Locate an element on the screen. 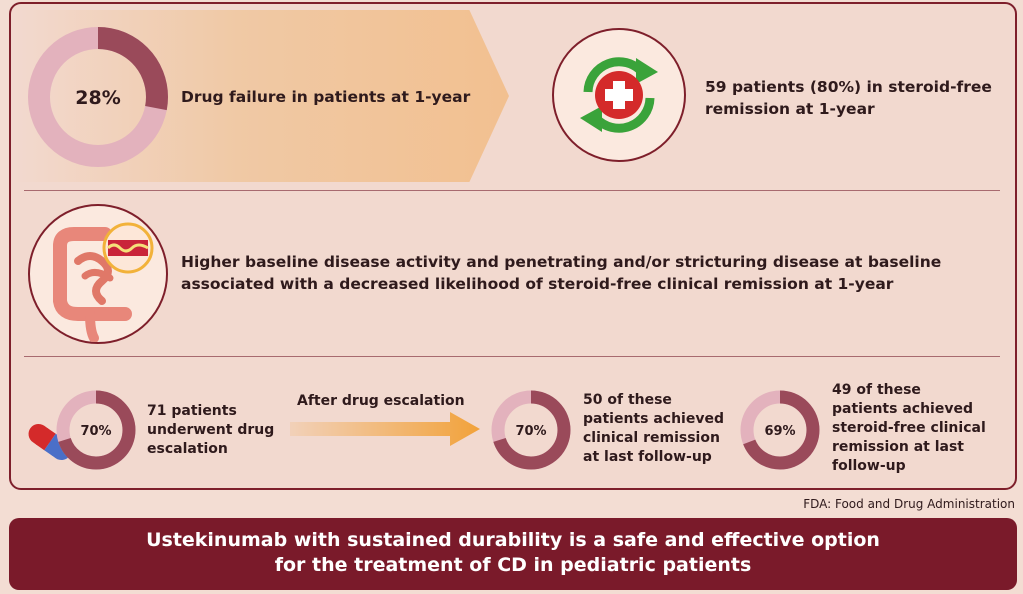 This screenshot has height=594, width=1023. intestine-icon is located at coordinates (103, 282).